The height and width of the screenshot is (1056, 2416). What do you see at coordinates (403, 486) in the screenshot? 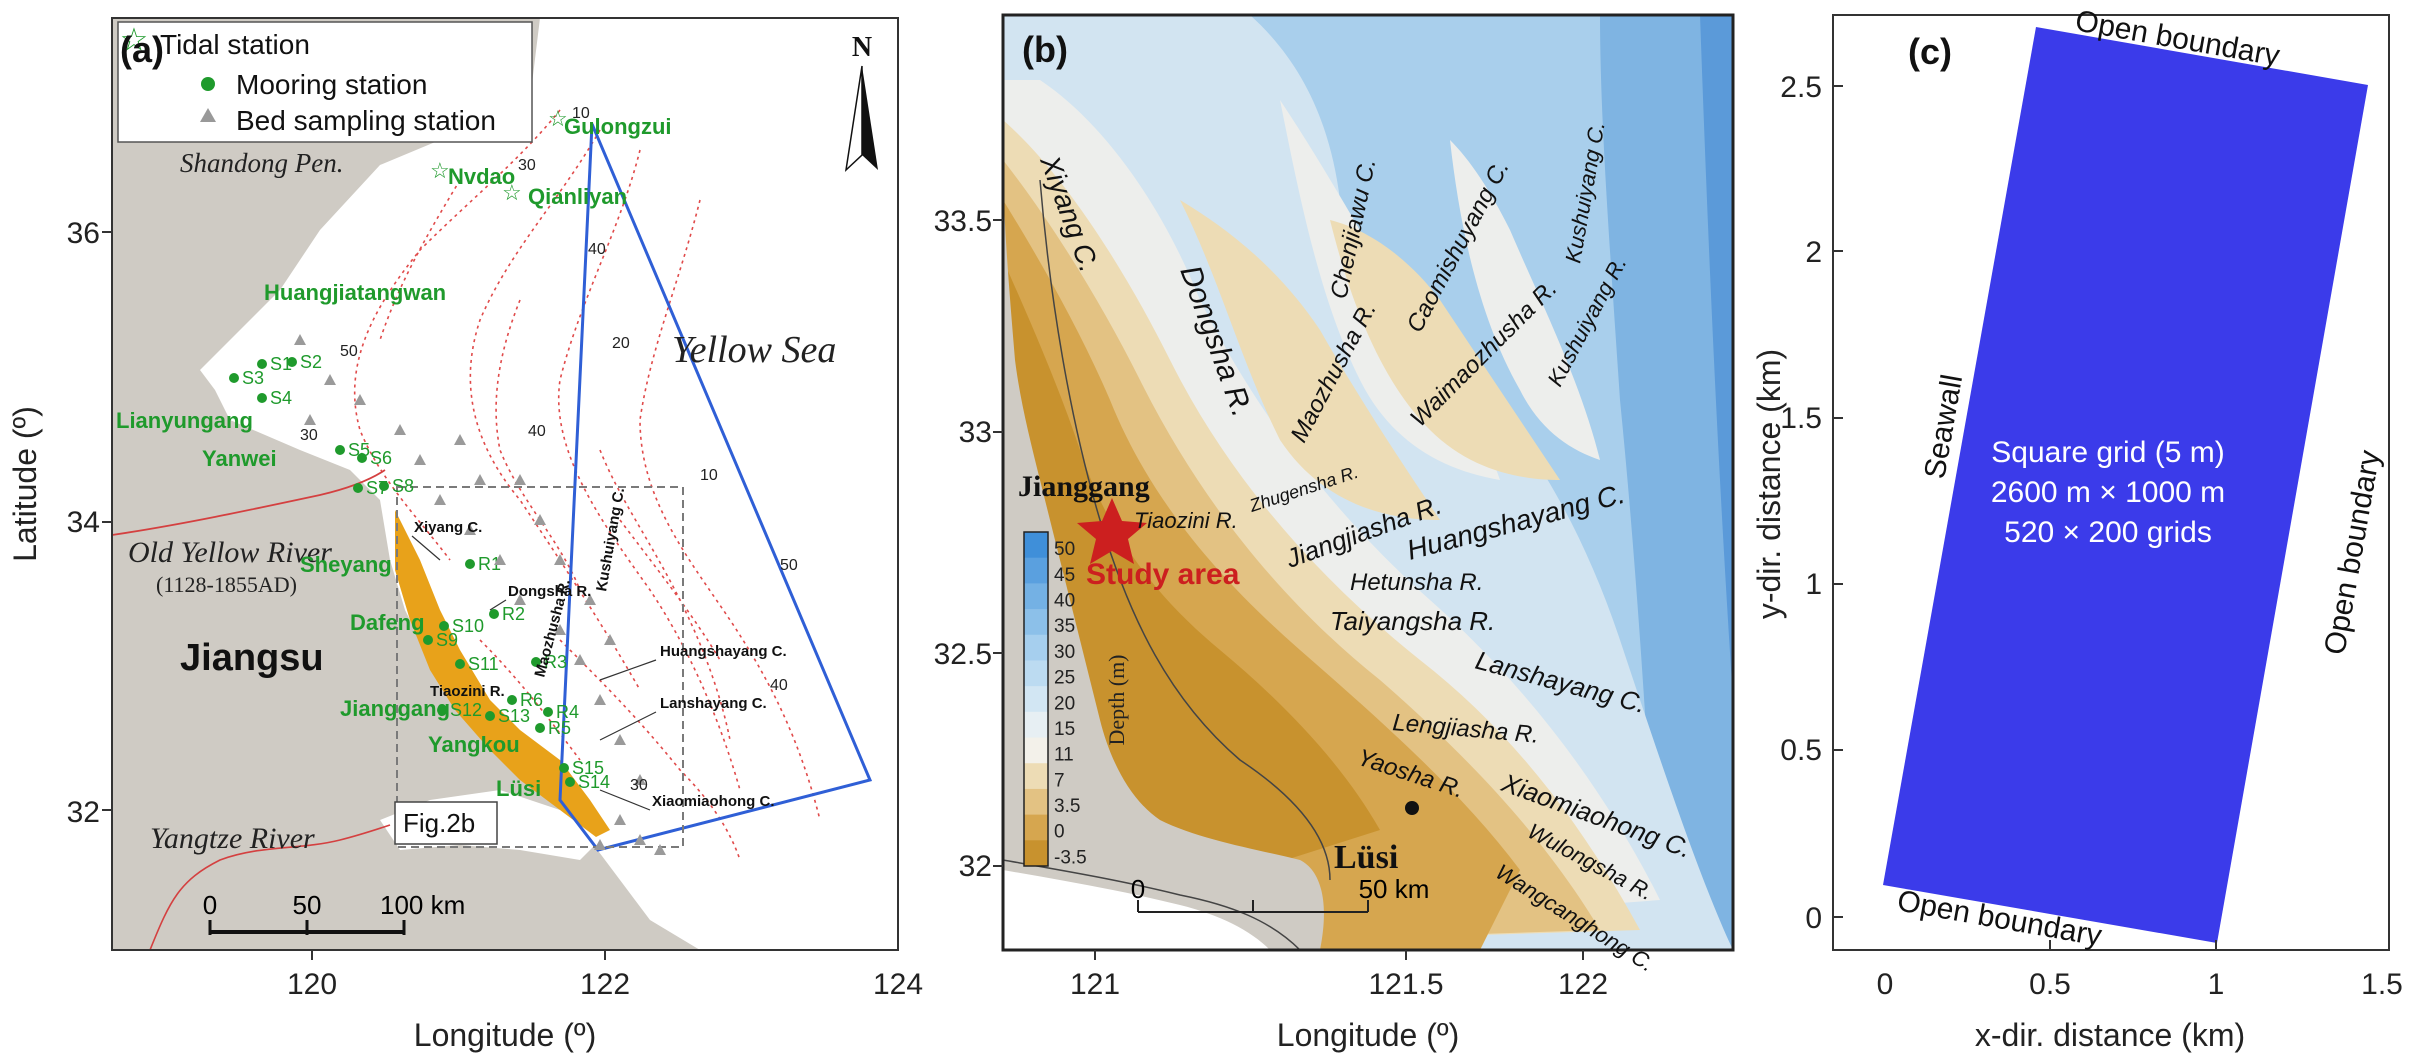
I see `mooring-label: S8` at bounding box center [403, 486].